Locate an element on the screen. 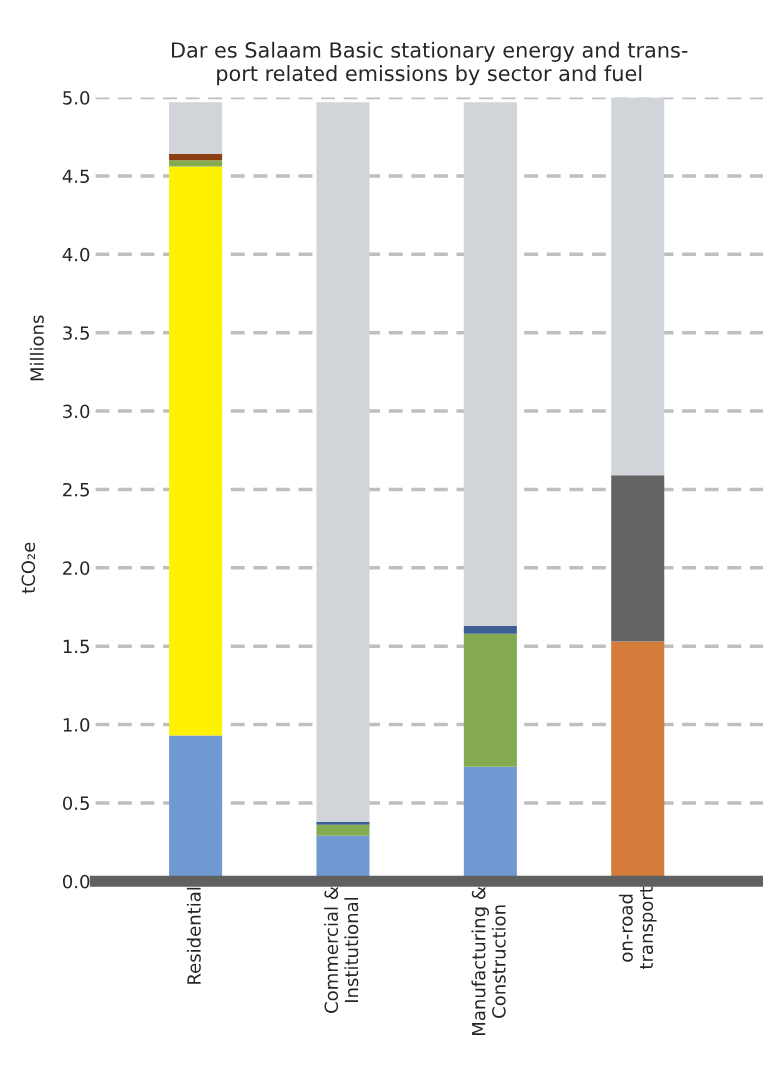 Image resolution: width=763 pixels, height=1084 pixels. y-tick-label: 0.0 is located at coordinates (76, 881).